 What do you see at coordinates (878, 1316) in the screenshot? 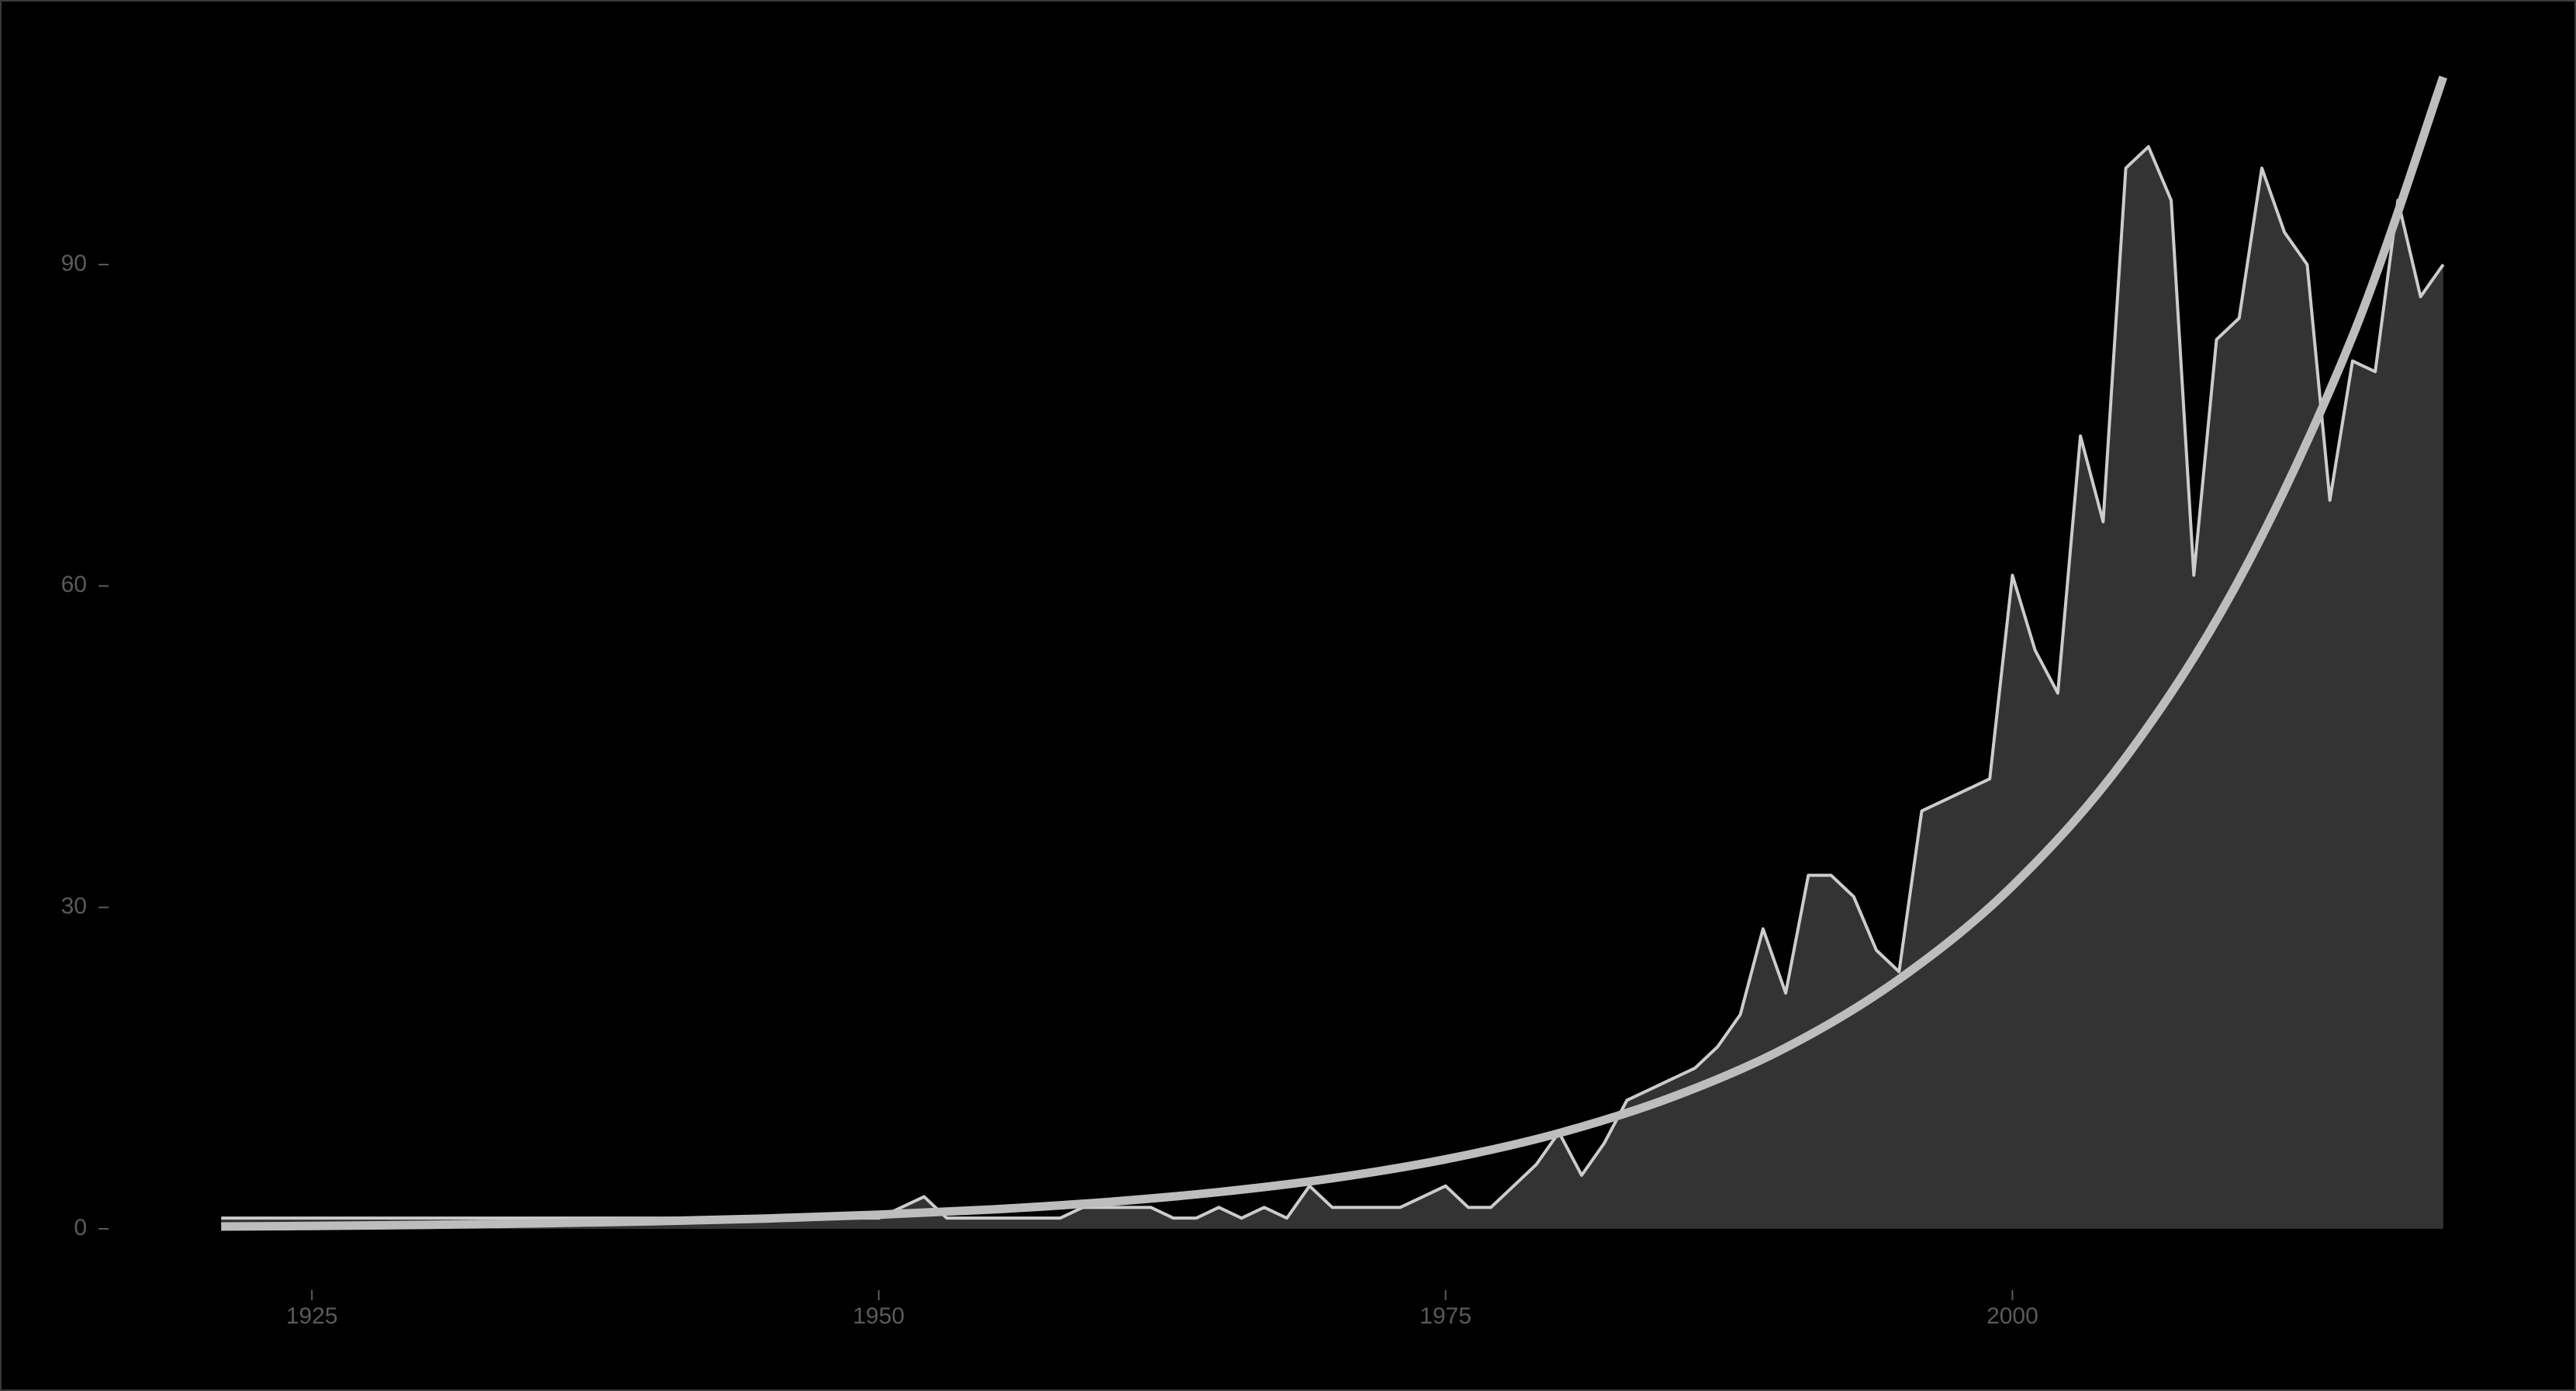
I see `x-tick-label: 1950` at bounding box center [878, 1316].